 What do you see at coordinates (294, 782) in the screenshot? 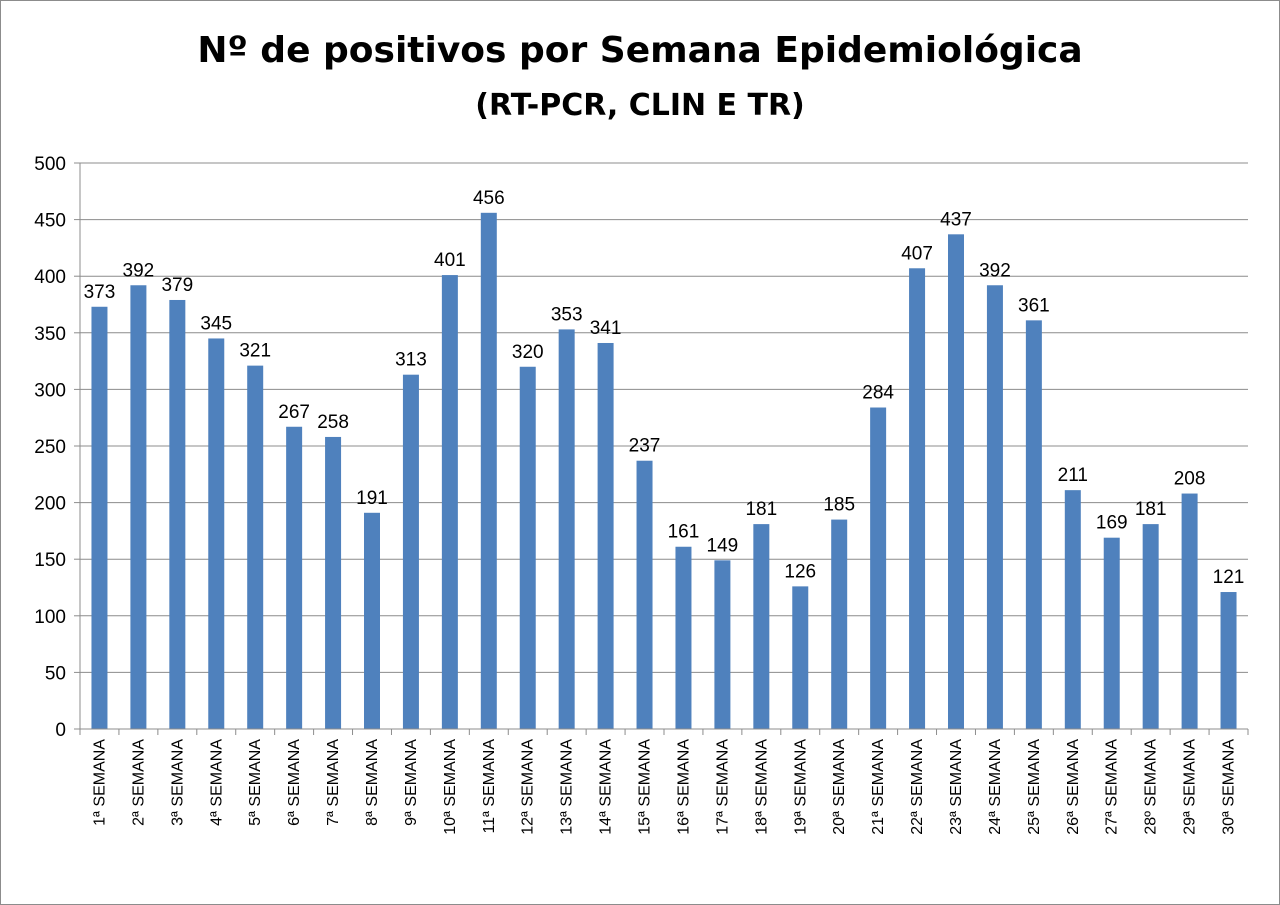
I see `x-tick-label: 6ª SEMANA` at bounding box center [294, 782].